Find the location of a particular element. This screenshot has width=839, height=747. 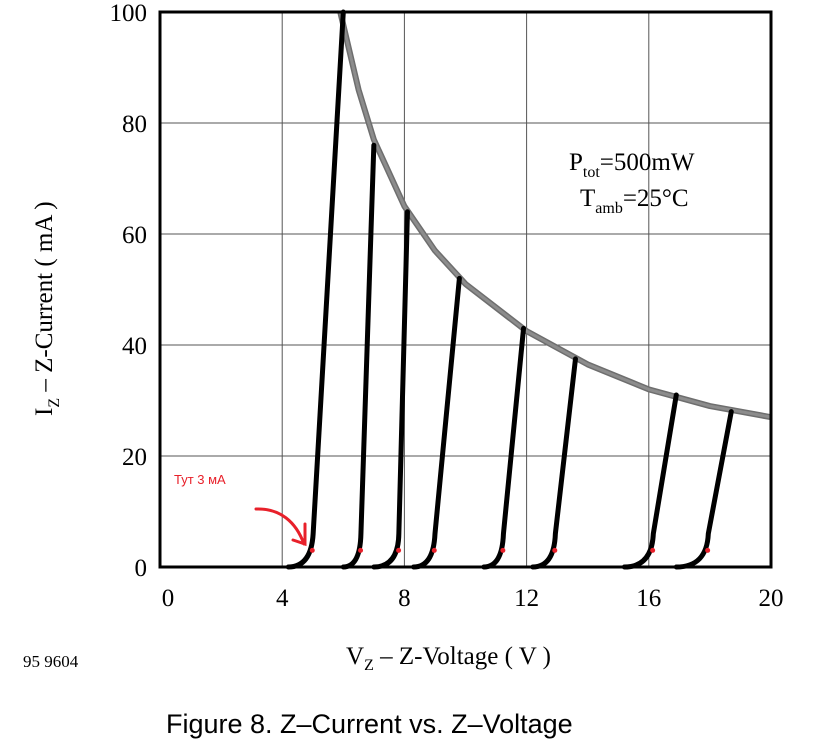

y-tick-label: 80 is located at coordinates (134, 124).